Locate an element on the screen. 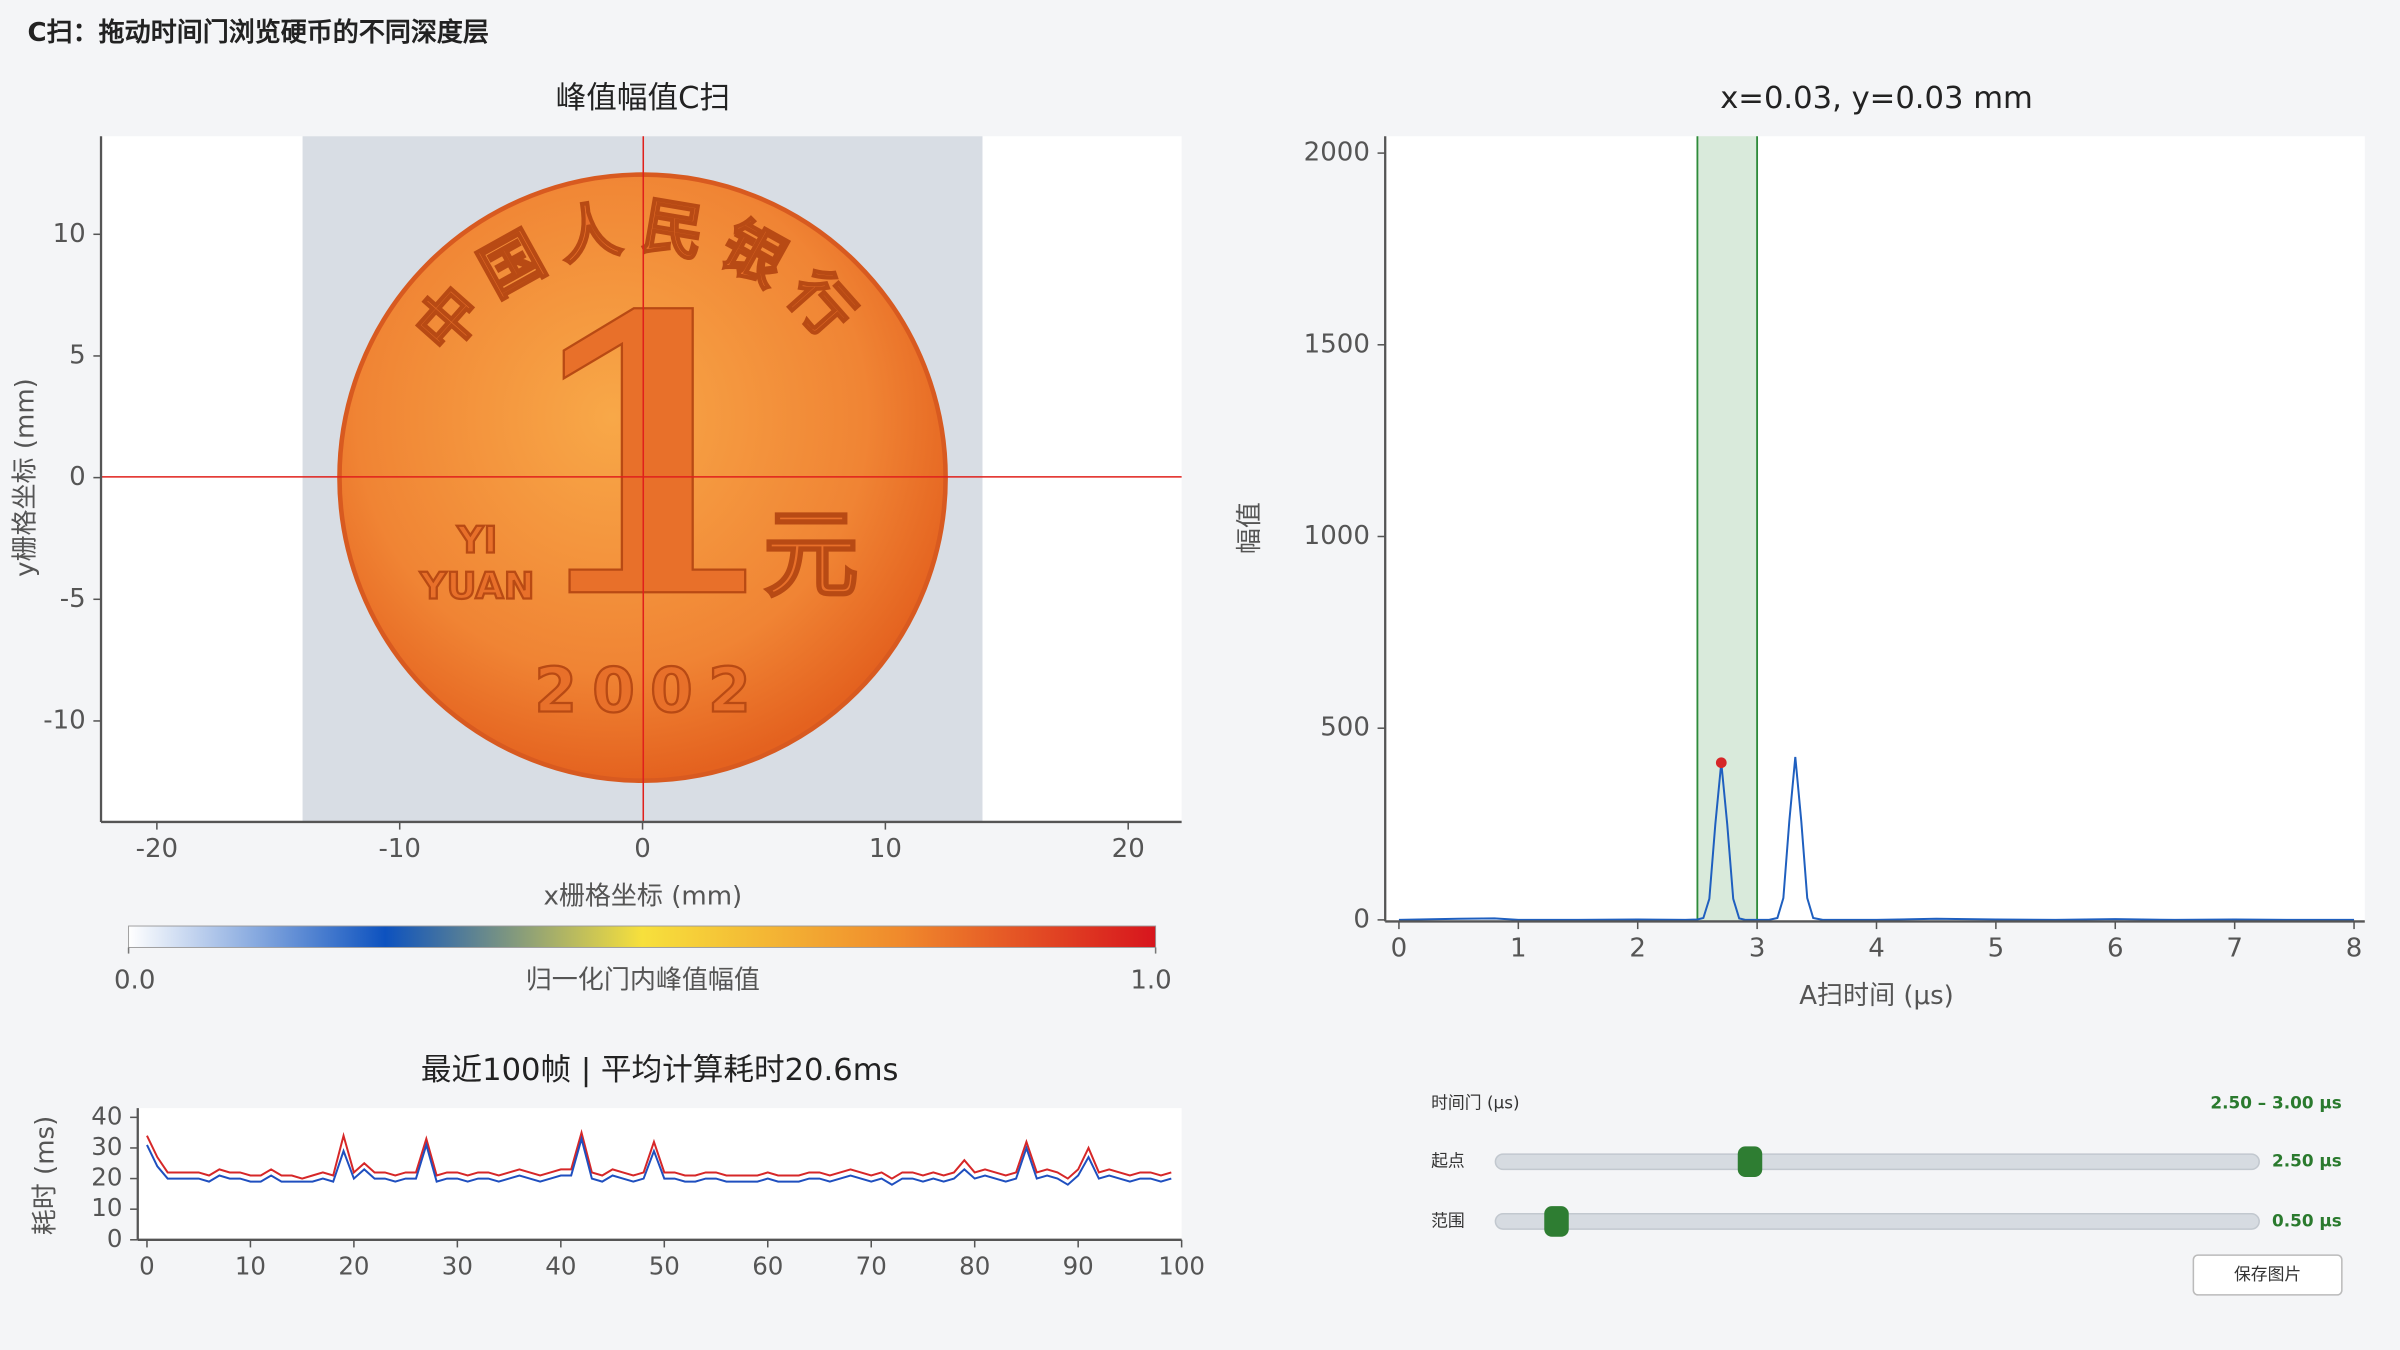 This screenshot has width=2400, height=1350. y-tick-label: 30 is located at coordinates (106, 1146).